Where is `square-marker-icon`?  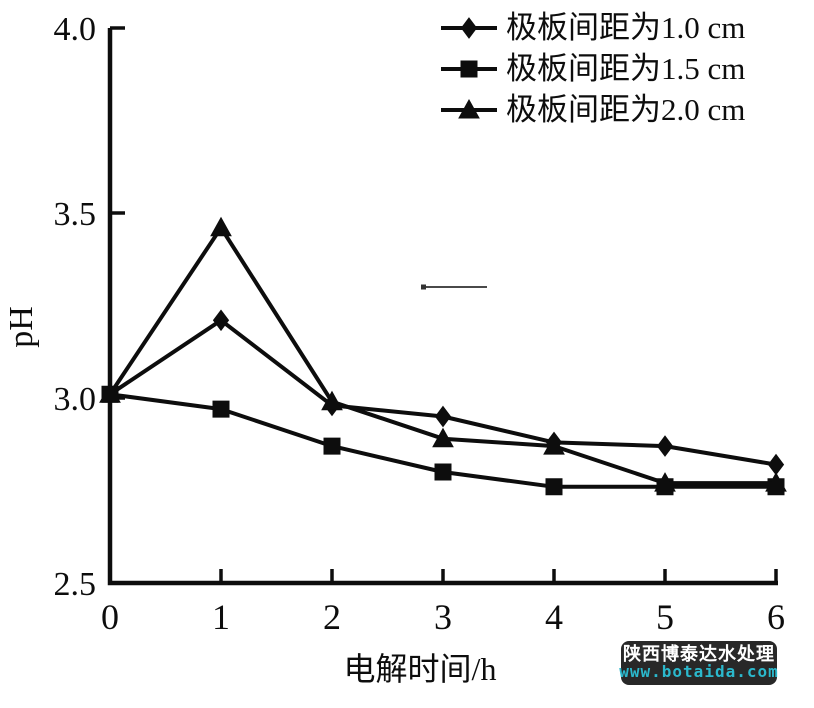 square-marker-icon is located at coordinates (469, 69).